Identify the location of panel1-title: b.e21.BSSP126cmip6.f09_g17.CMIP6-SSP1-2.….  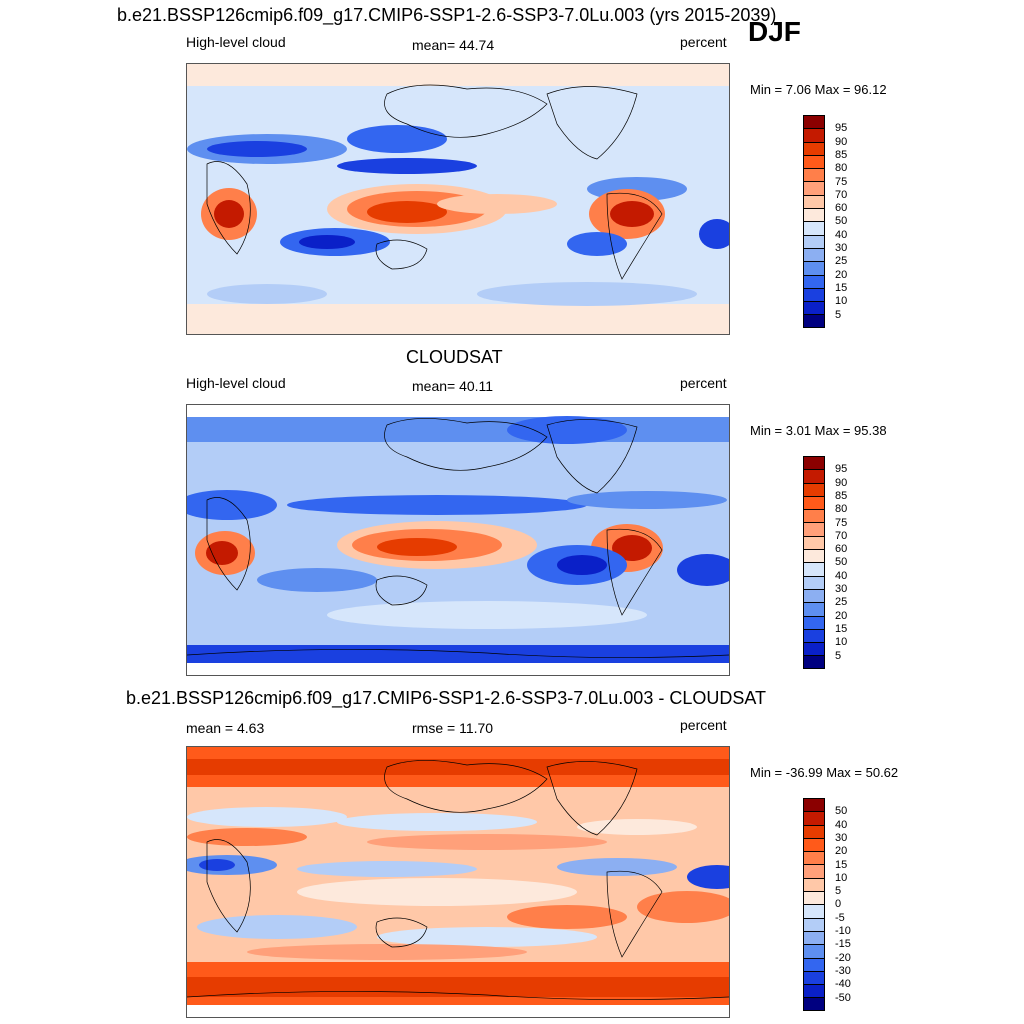
(447, 15).